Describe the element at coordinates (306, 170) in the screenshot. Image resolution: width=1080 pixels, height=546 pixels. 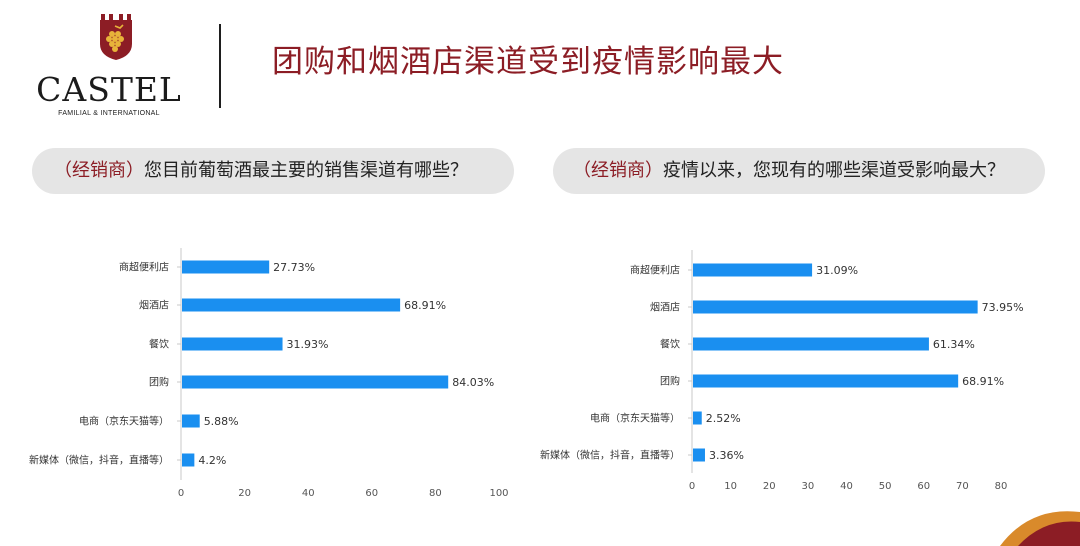
I see `question-text: 您目前葡萄酒最主要的销售渠道有哪些？` at that location.